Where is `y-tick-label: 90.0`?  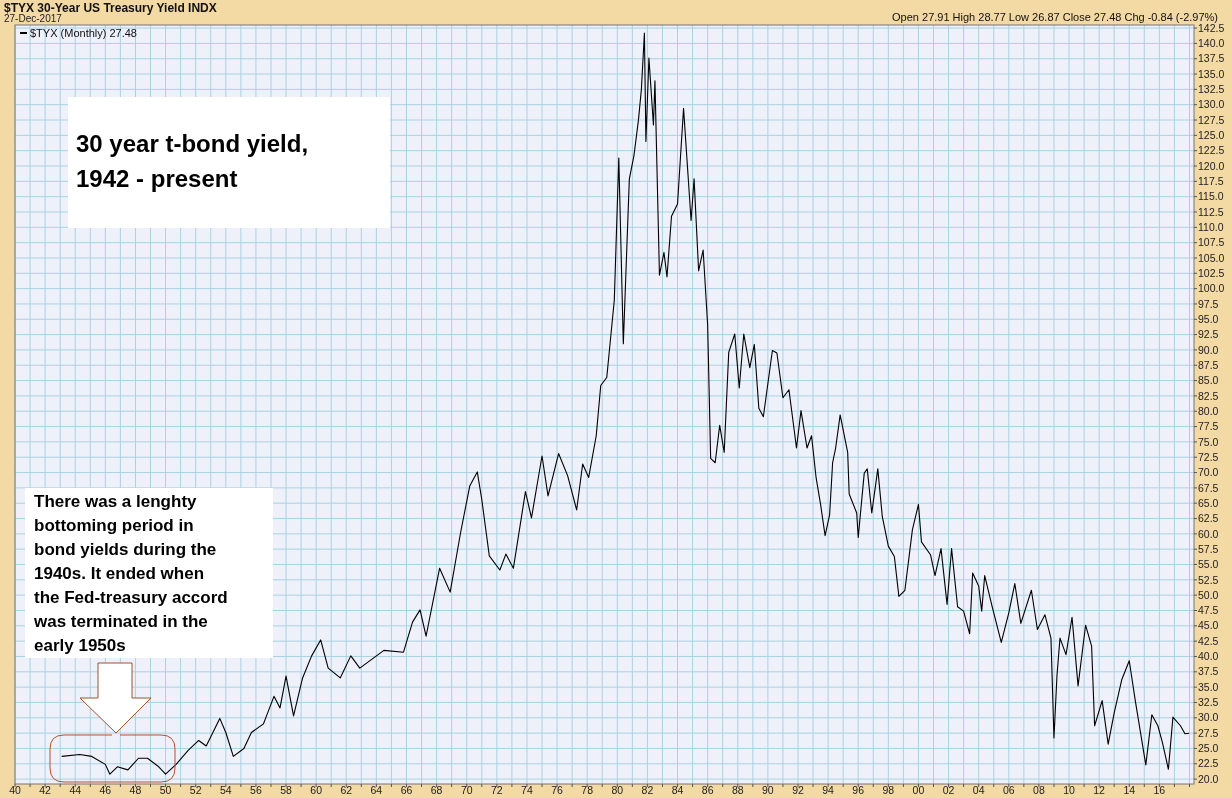 y-tick-label: 90.0 is located at coordinates (1208, 349).